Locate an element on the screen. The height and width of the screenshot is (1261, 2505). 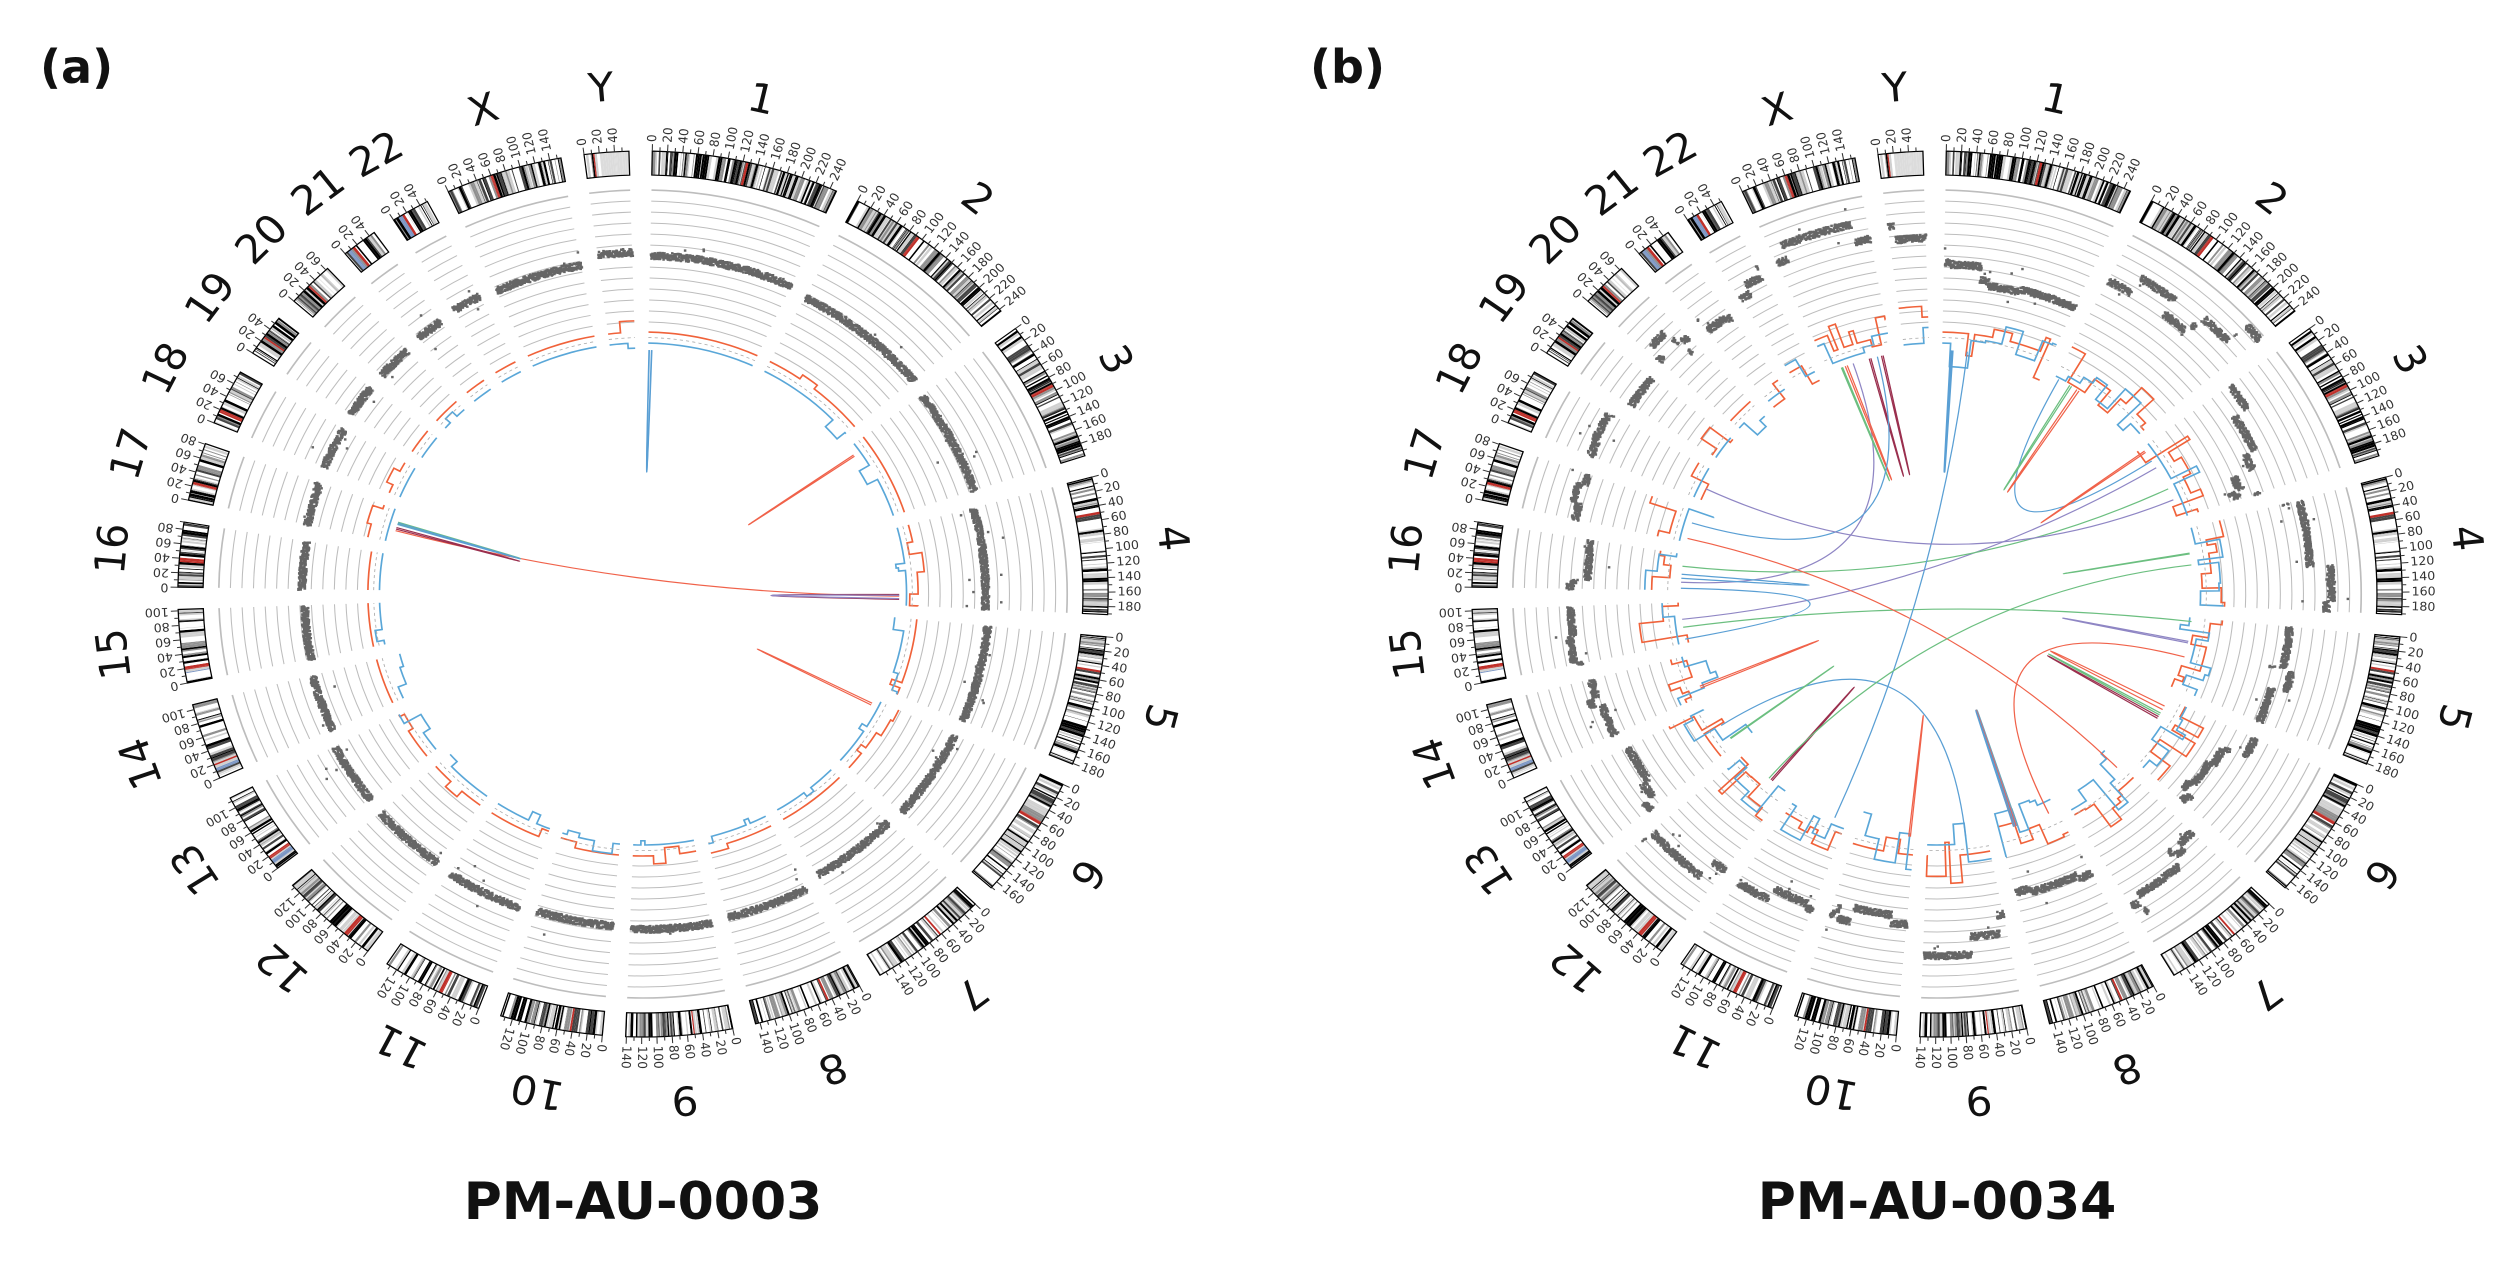
tick-label: 60 is located at coordinates (2413, 516).